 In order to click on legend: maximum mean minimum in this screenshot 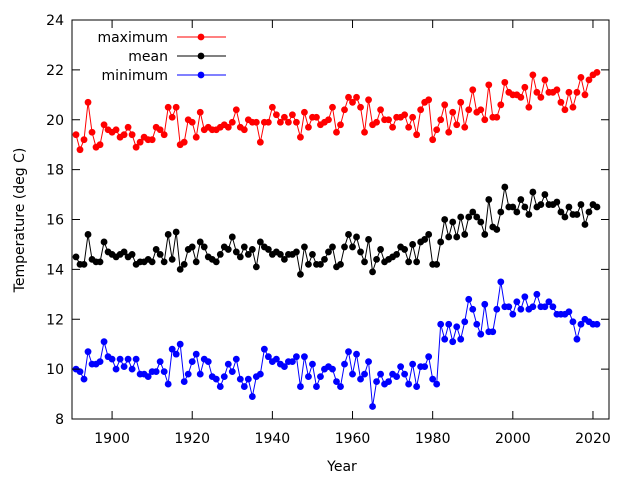, I will do `click(161, 57)`.